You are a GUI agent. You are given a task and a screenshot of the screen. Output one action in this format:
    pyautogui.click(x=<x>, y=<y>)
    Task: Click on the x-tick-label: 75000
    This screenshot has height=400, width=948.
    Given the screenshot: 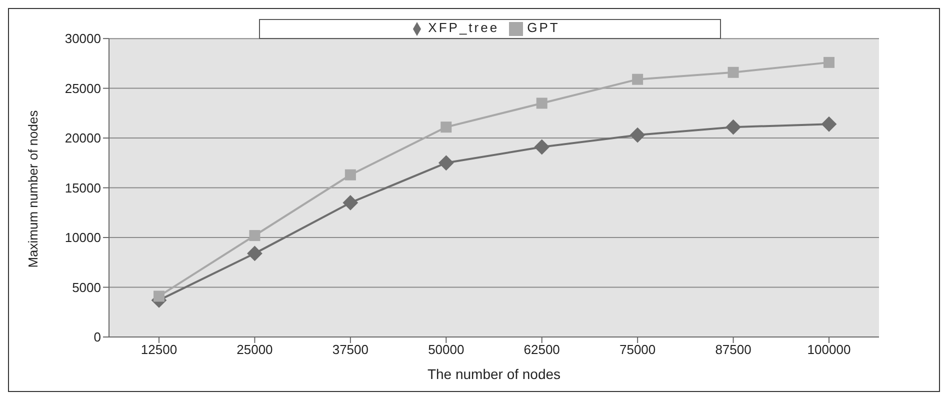 What is the action you would take?
    pyautogui.click(x=637, y=350)
    